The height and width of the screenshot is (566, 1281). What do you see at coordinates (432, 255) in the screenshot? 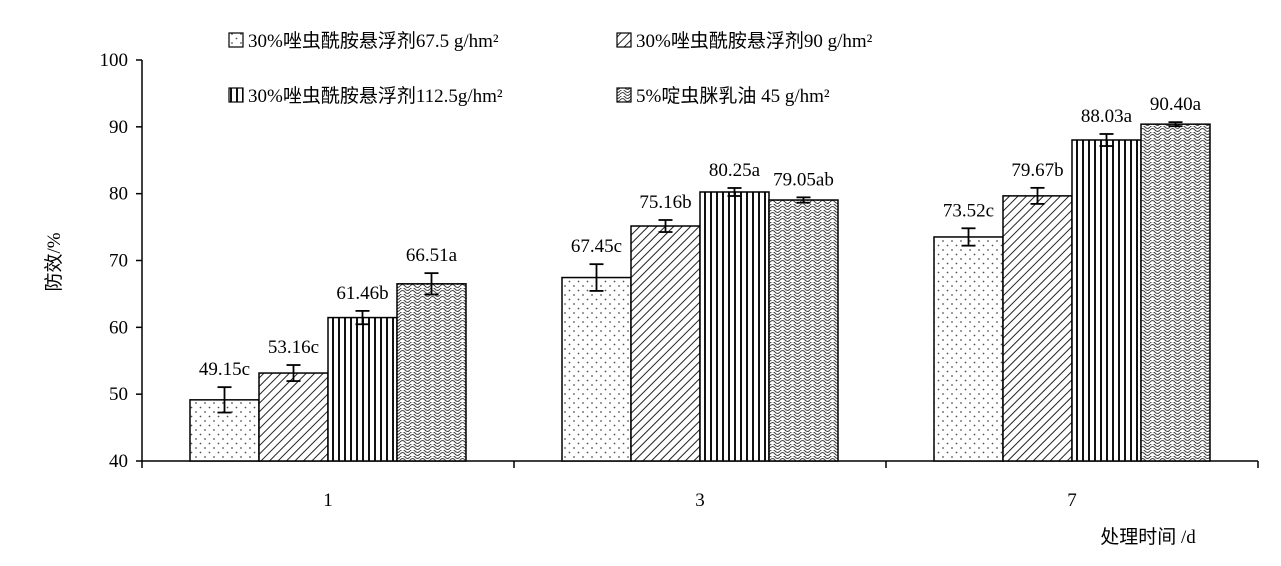
I see `data-label-s4-cat-1: 66.51a` at bounding box center [432, 255].